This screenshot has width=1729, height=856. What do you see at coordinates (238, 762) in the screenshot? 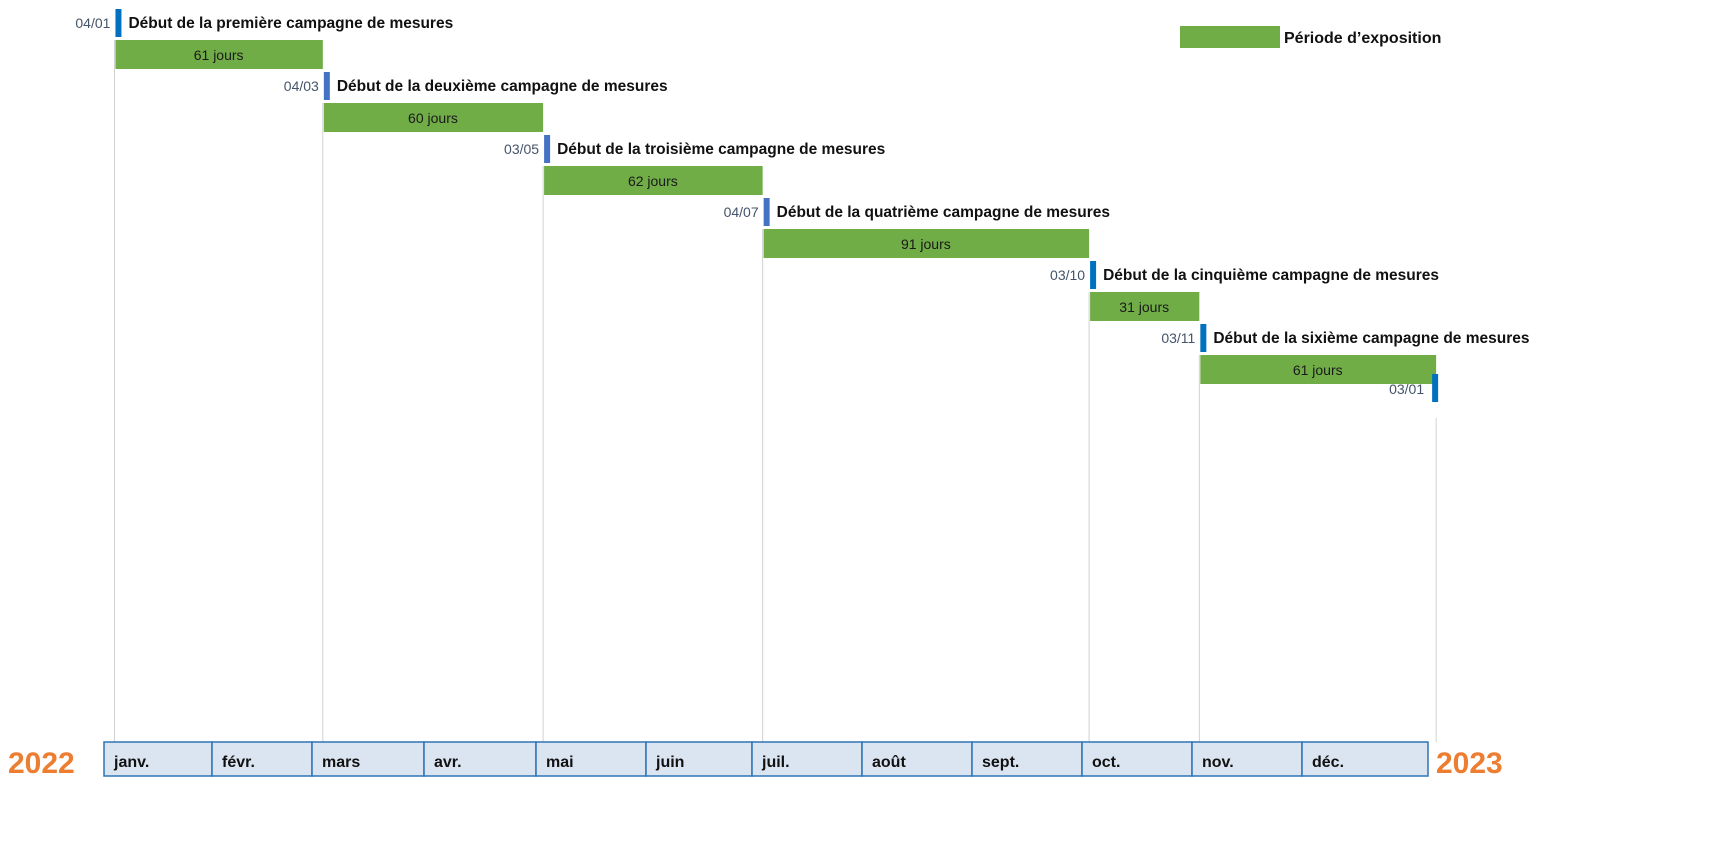
I see `month-label: févr.` at bounding box center [238, 762].